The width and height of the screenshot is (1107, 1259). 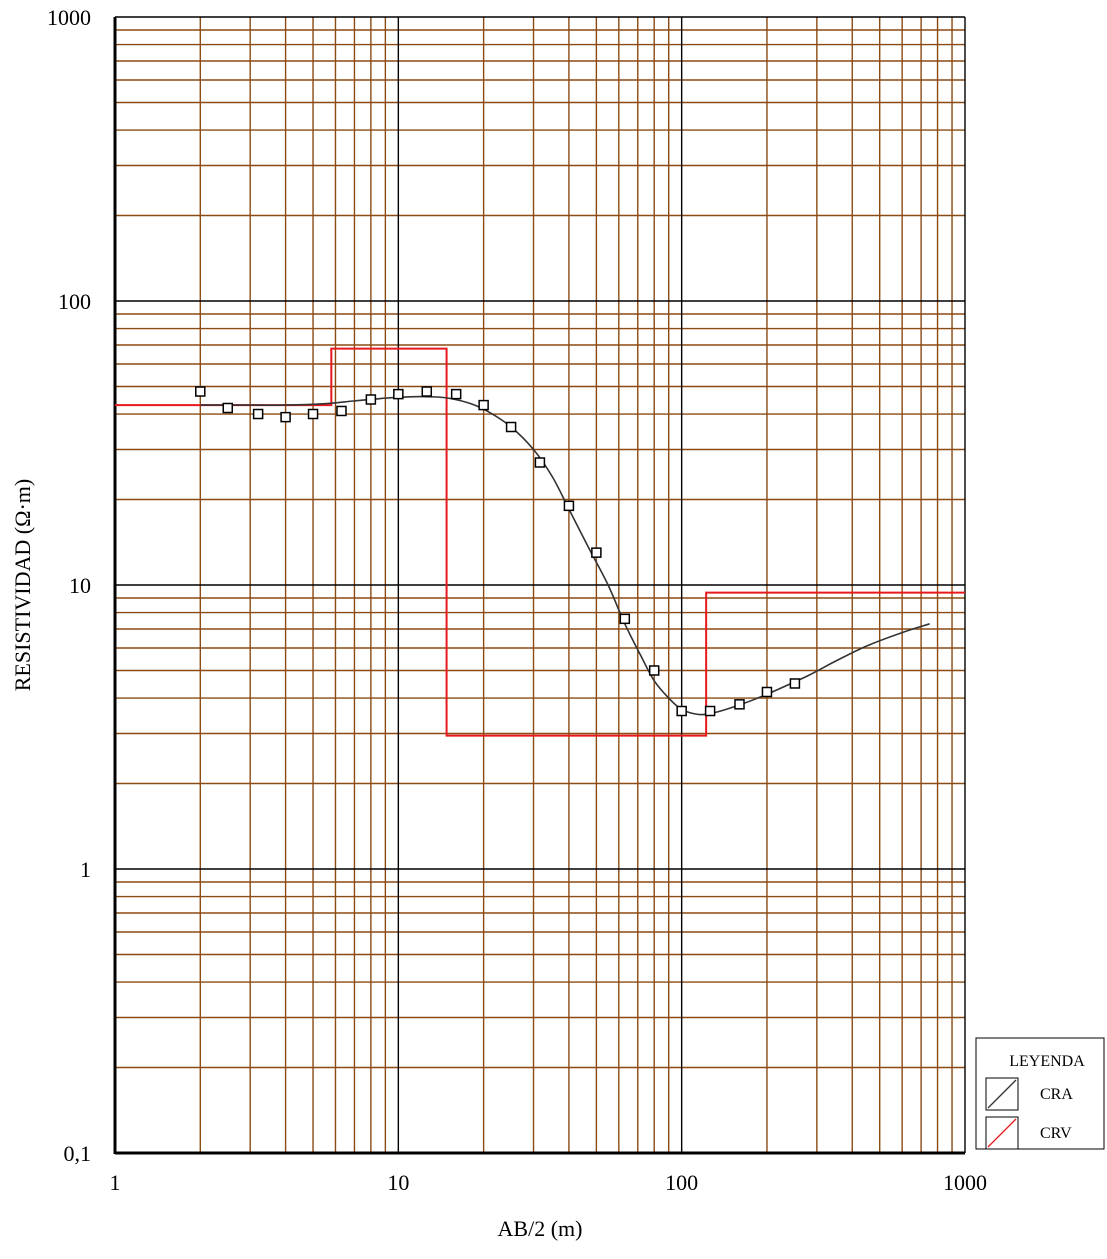 I want to click on y-tick-label: 1, so click(x=85, y=869).